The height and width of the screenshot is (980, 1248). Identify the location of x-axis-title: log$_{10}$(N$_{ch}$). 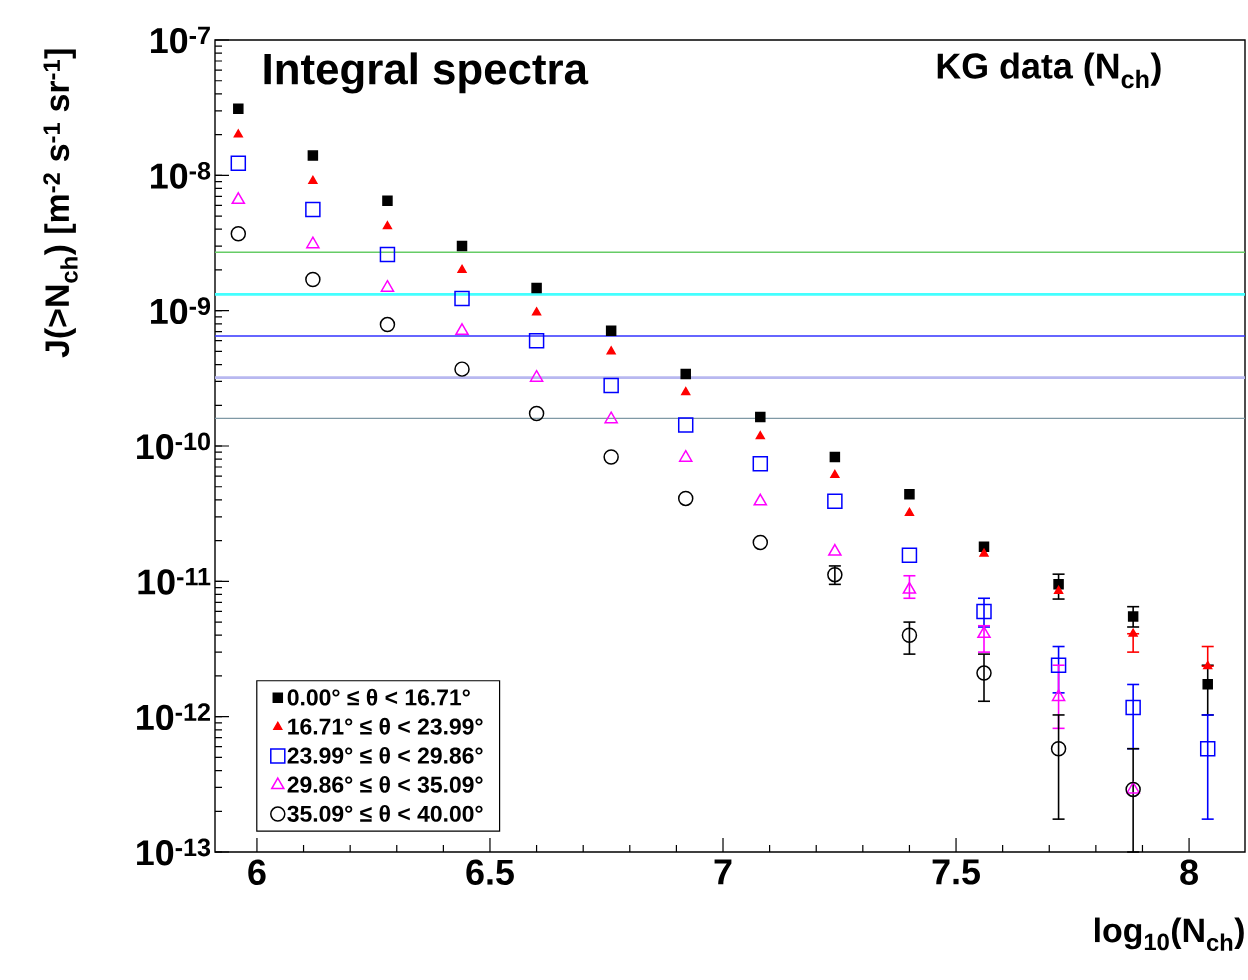
(1169, 934).